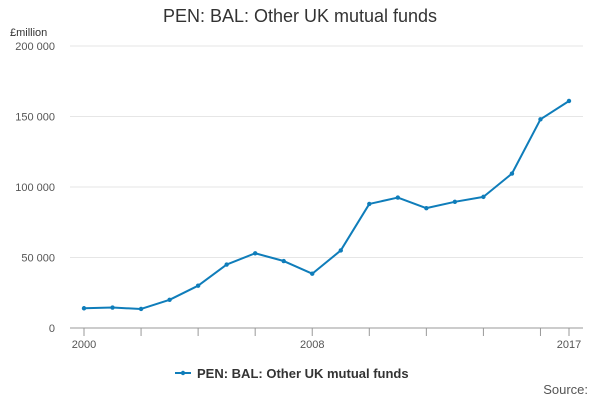 The height and width of the screenshot is (400, 600). What do you see at coordinates (35, 118) in the screenshot?
I see `y-tick-label: 150 000` at bounding box center [35, 118].